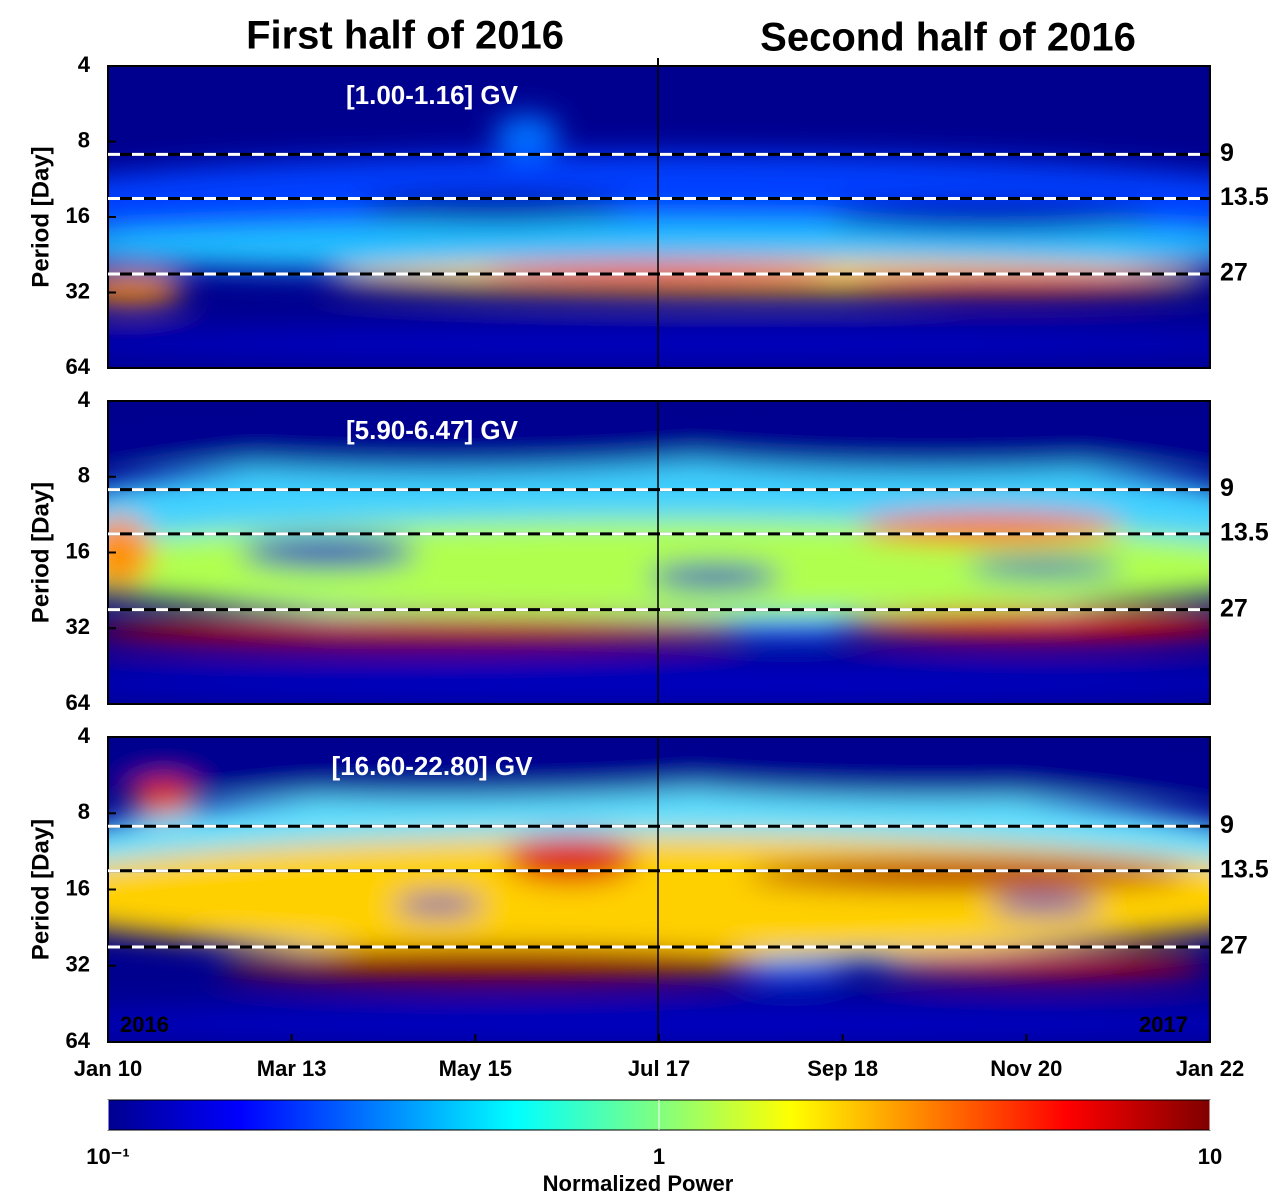 Image resolution: width=1283 pixels, height=1197 pixels. I want to click on panel-label: [1.00-1.16] GV, so click(432, 95).